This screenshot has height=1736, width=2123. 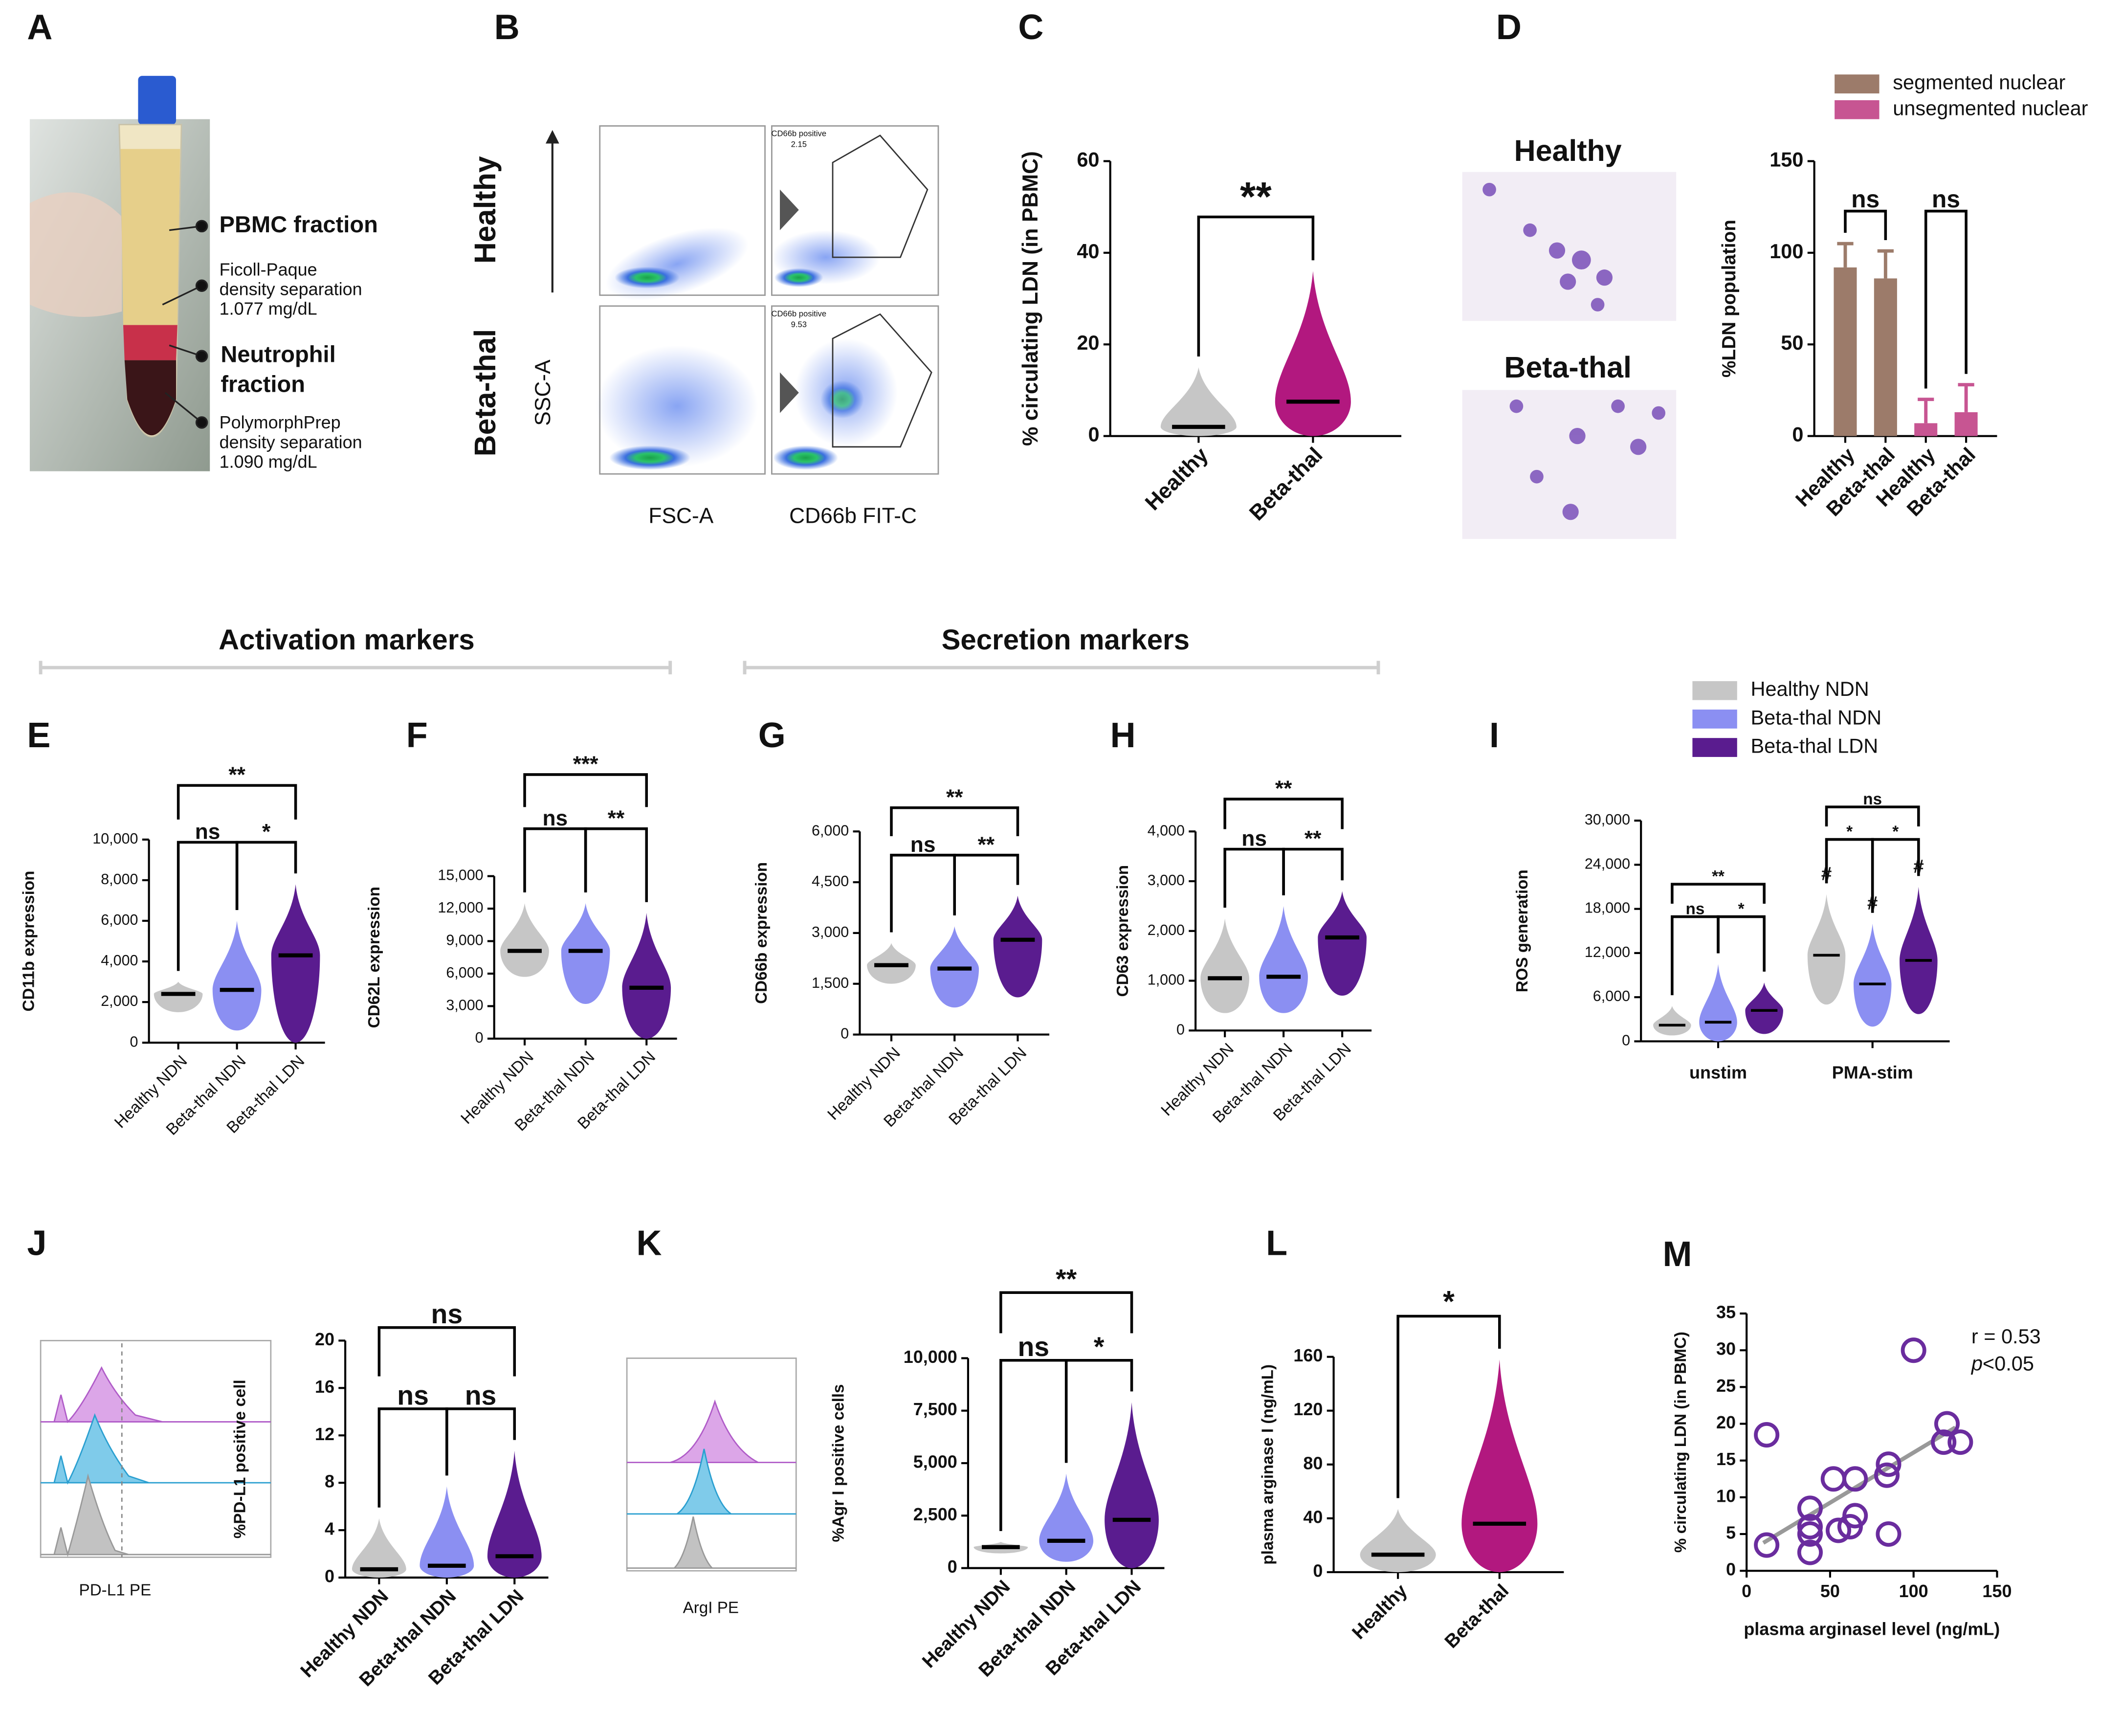 What do you see at coordinates (460, 875) in the screenshot?
I see `y-tick-label: 15,000` at bounding box center [460, 875].